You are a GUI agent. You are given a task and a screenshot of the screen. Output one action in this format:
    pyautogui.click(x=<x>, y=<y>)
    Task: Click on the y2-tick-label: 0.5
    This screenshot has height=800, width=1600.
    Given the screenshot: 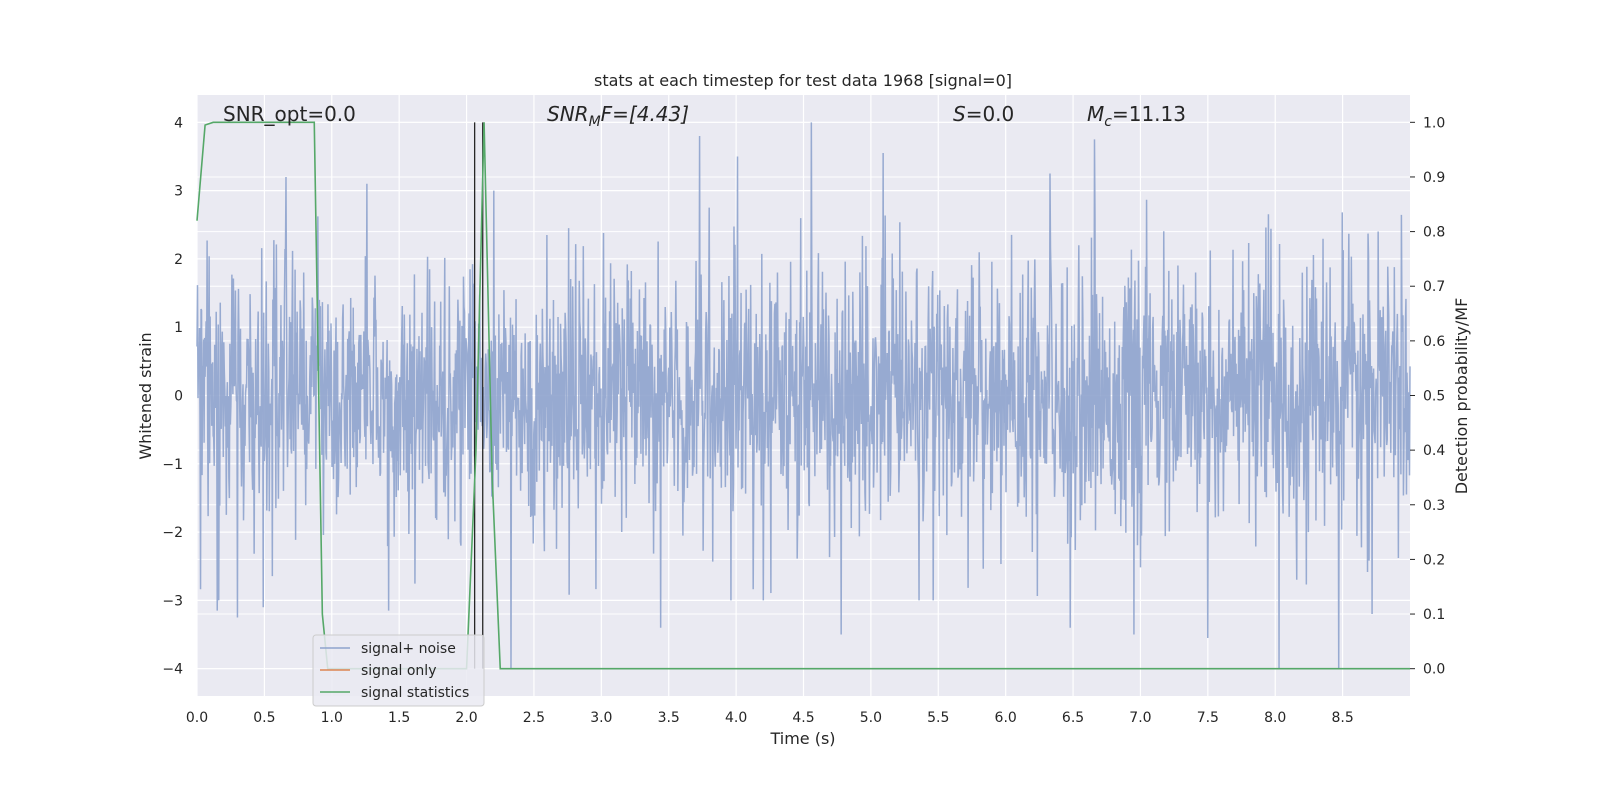 What is the action you would take?
    pyautogui.click(x=1434, y=397)
    